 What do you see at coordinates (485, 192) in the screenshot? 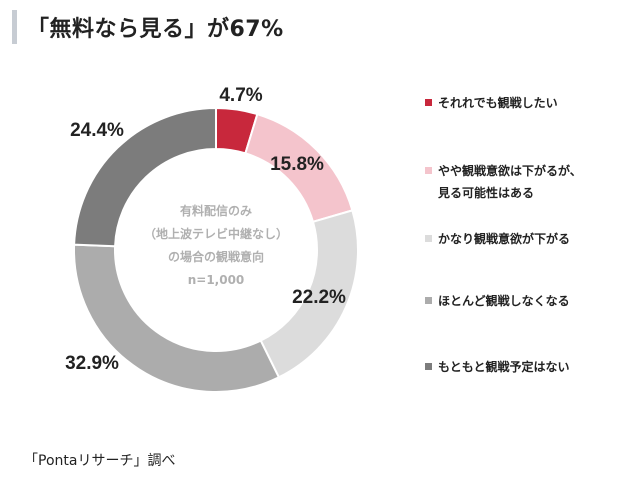
I see `legend-label: 見る可能性はある` at bounding box center [485, 192].